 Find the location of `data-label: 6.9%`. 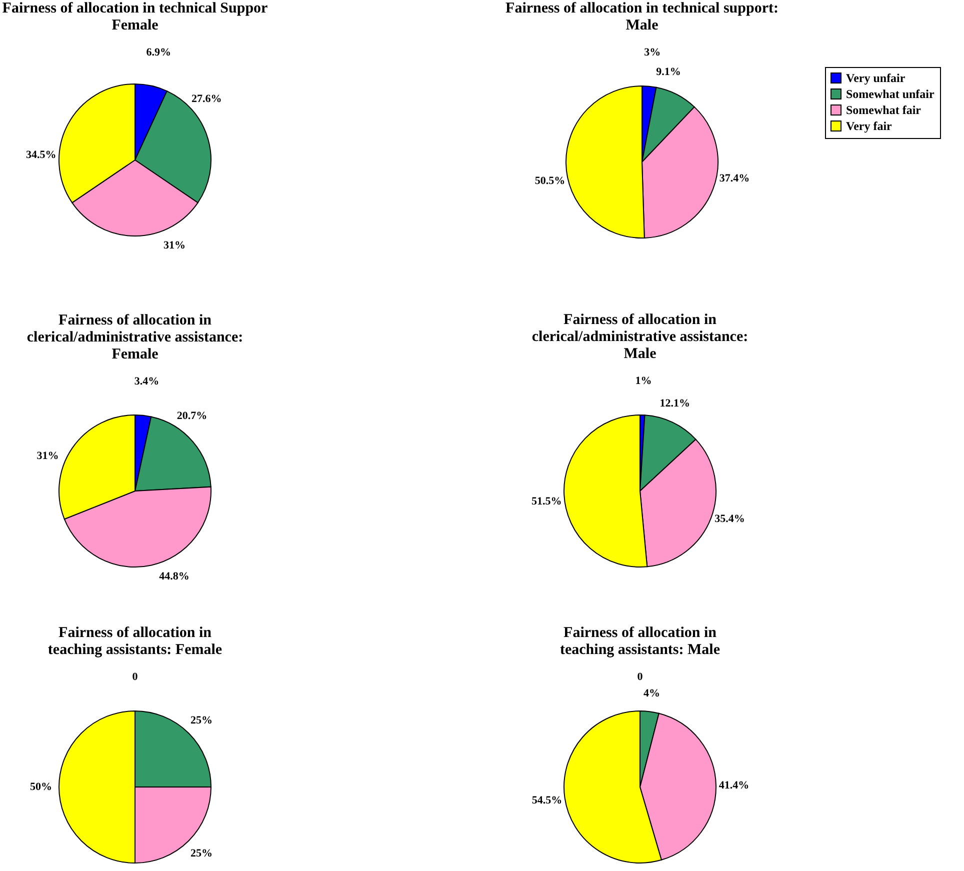

data-label: 6.9% is located at coordinates (159, 52).